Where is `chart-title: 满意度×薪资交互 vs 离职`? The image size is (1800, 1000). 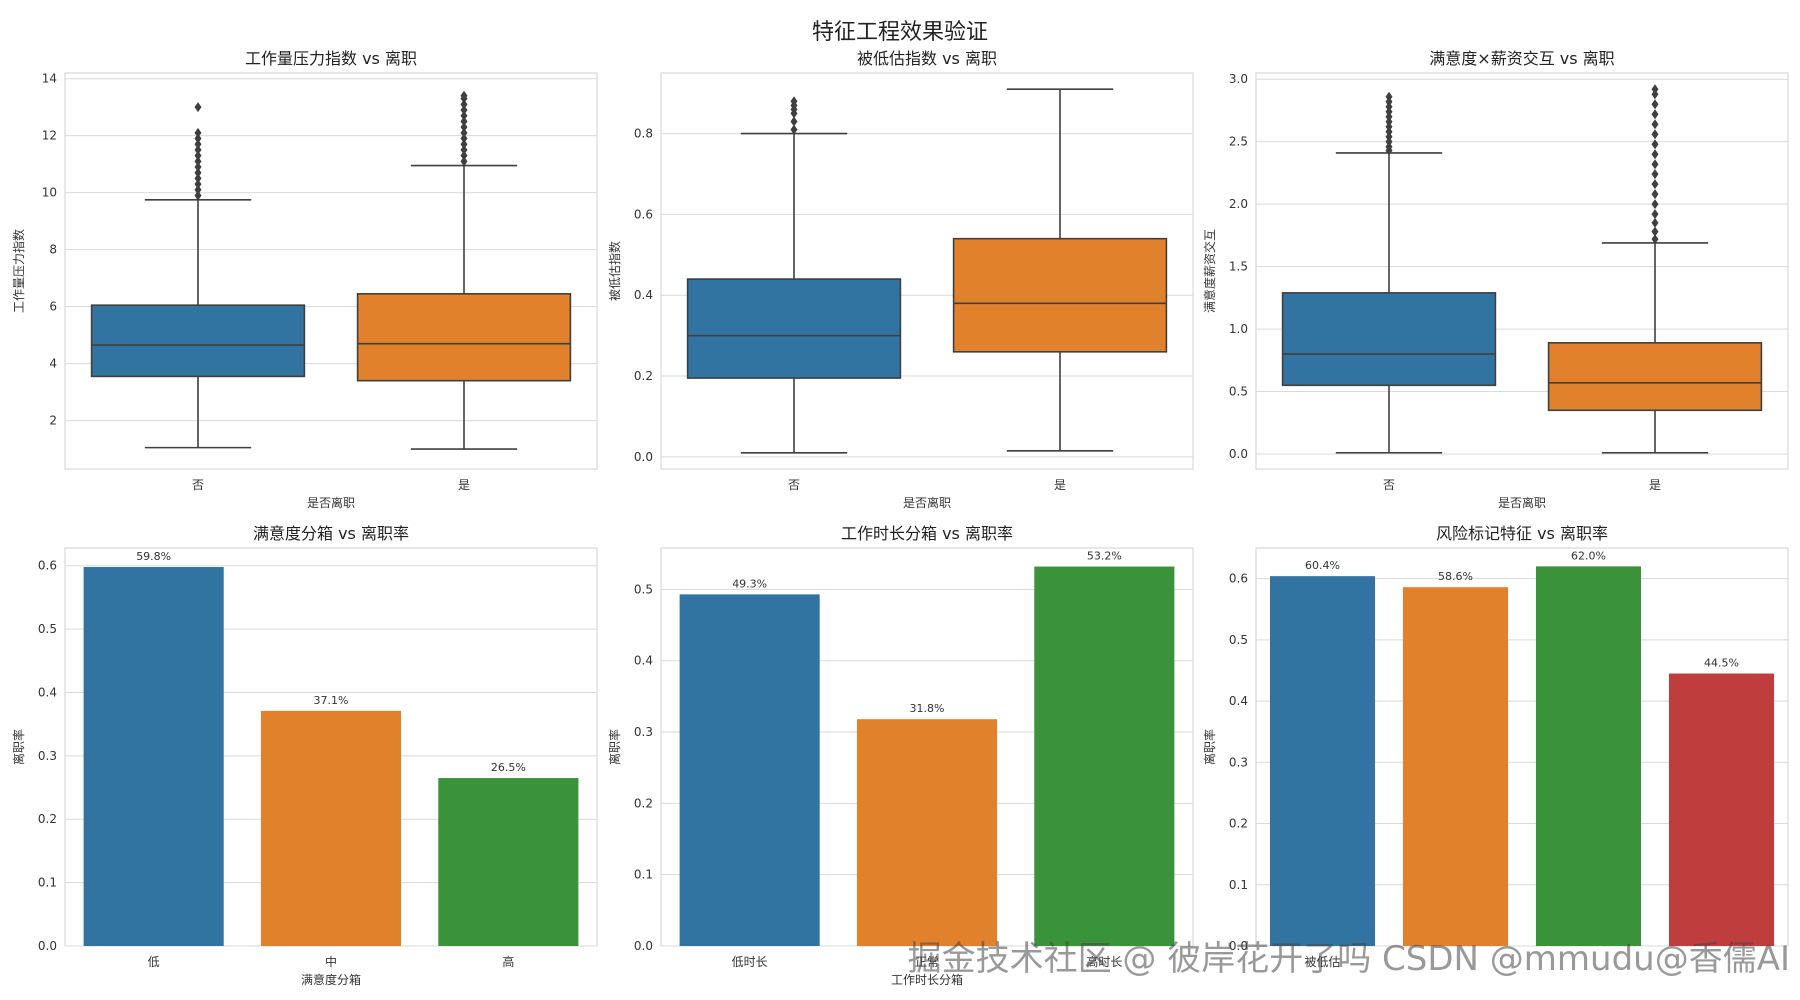
chart-title: 满意度×薪资交互 vs 离职 is located at coordinates (1521, 58).